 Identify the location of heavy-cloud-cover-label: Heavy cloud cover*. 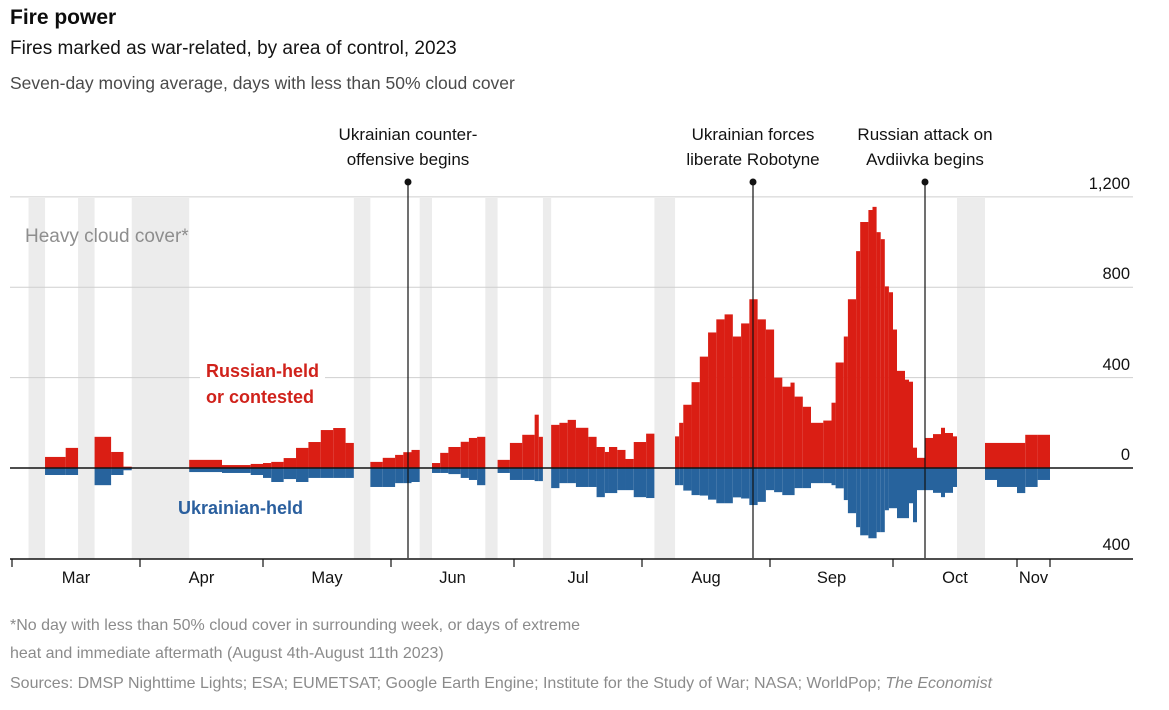
(107, 236).